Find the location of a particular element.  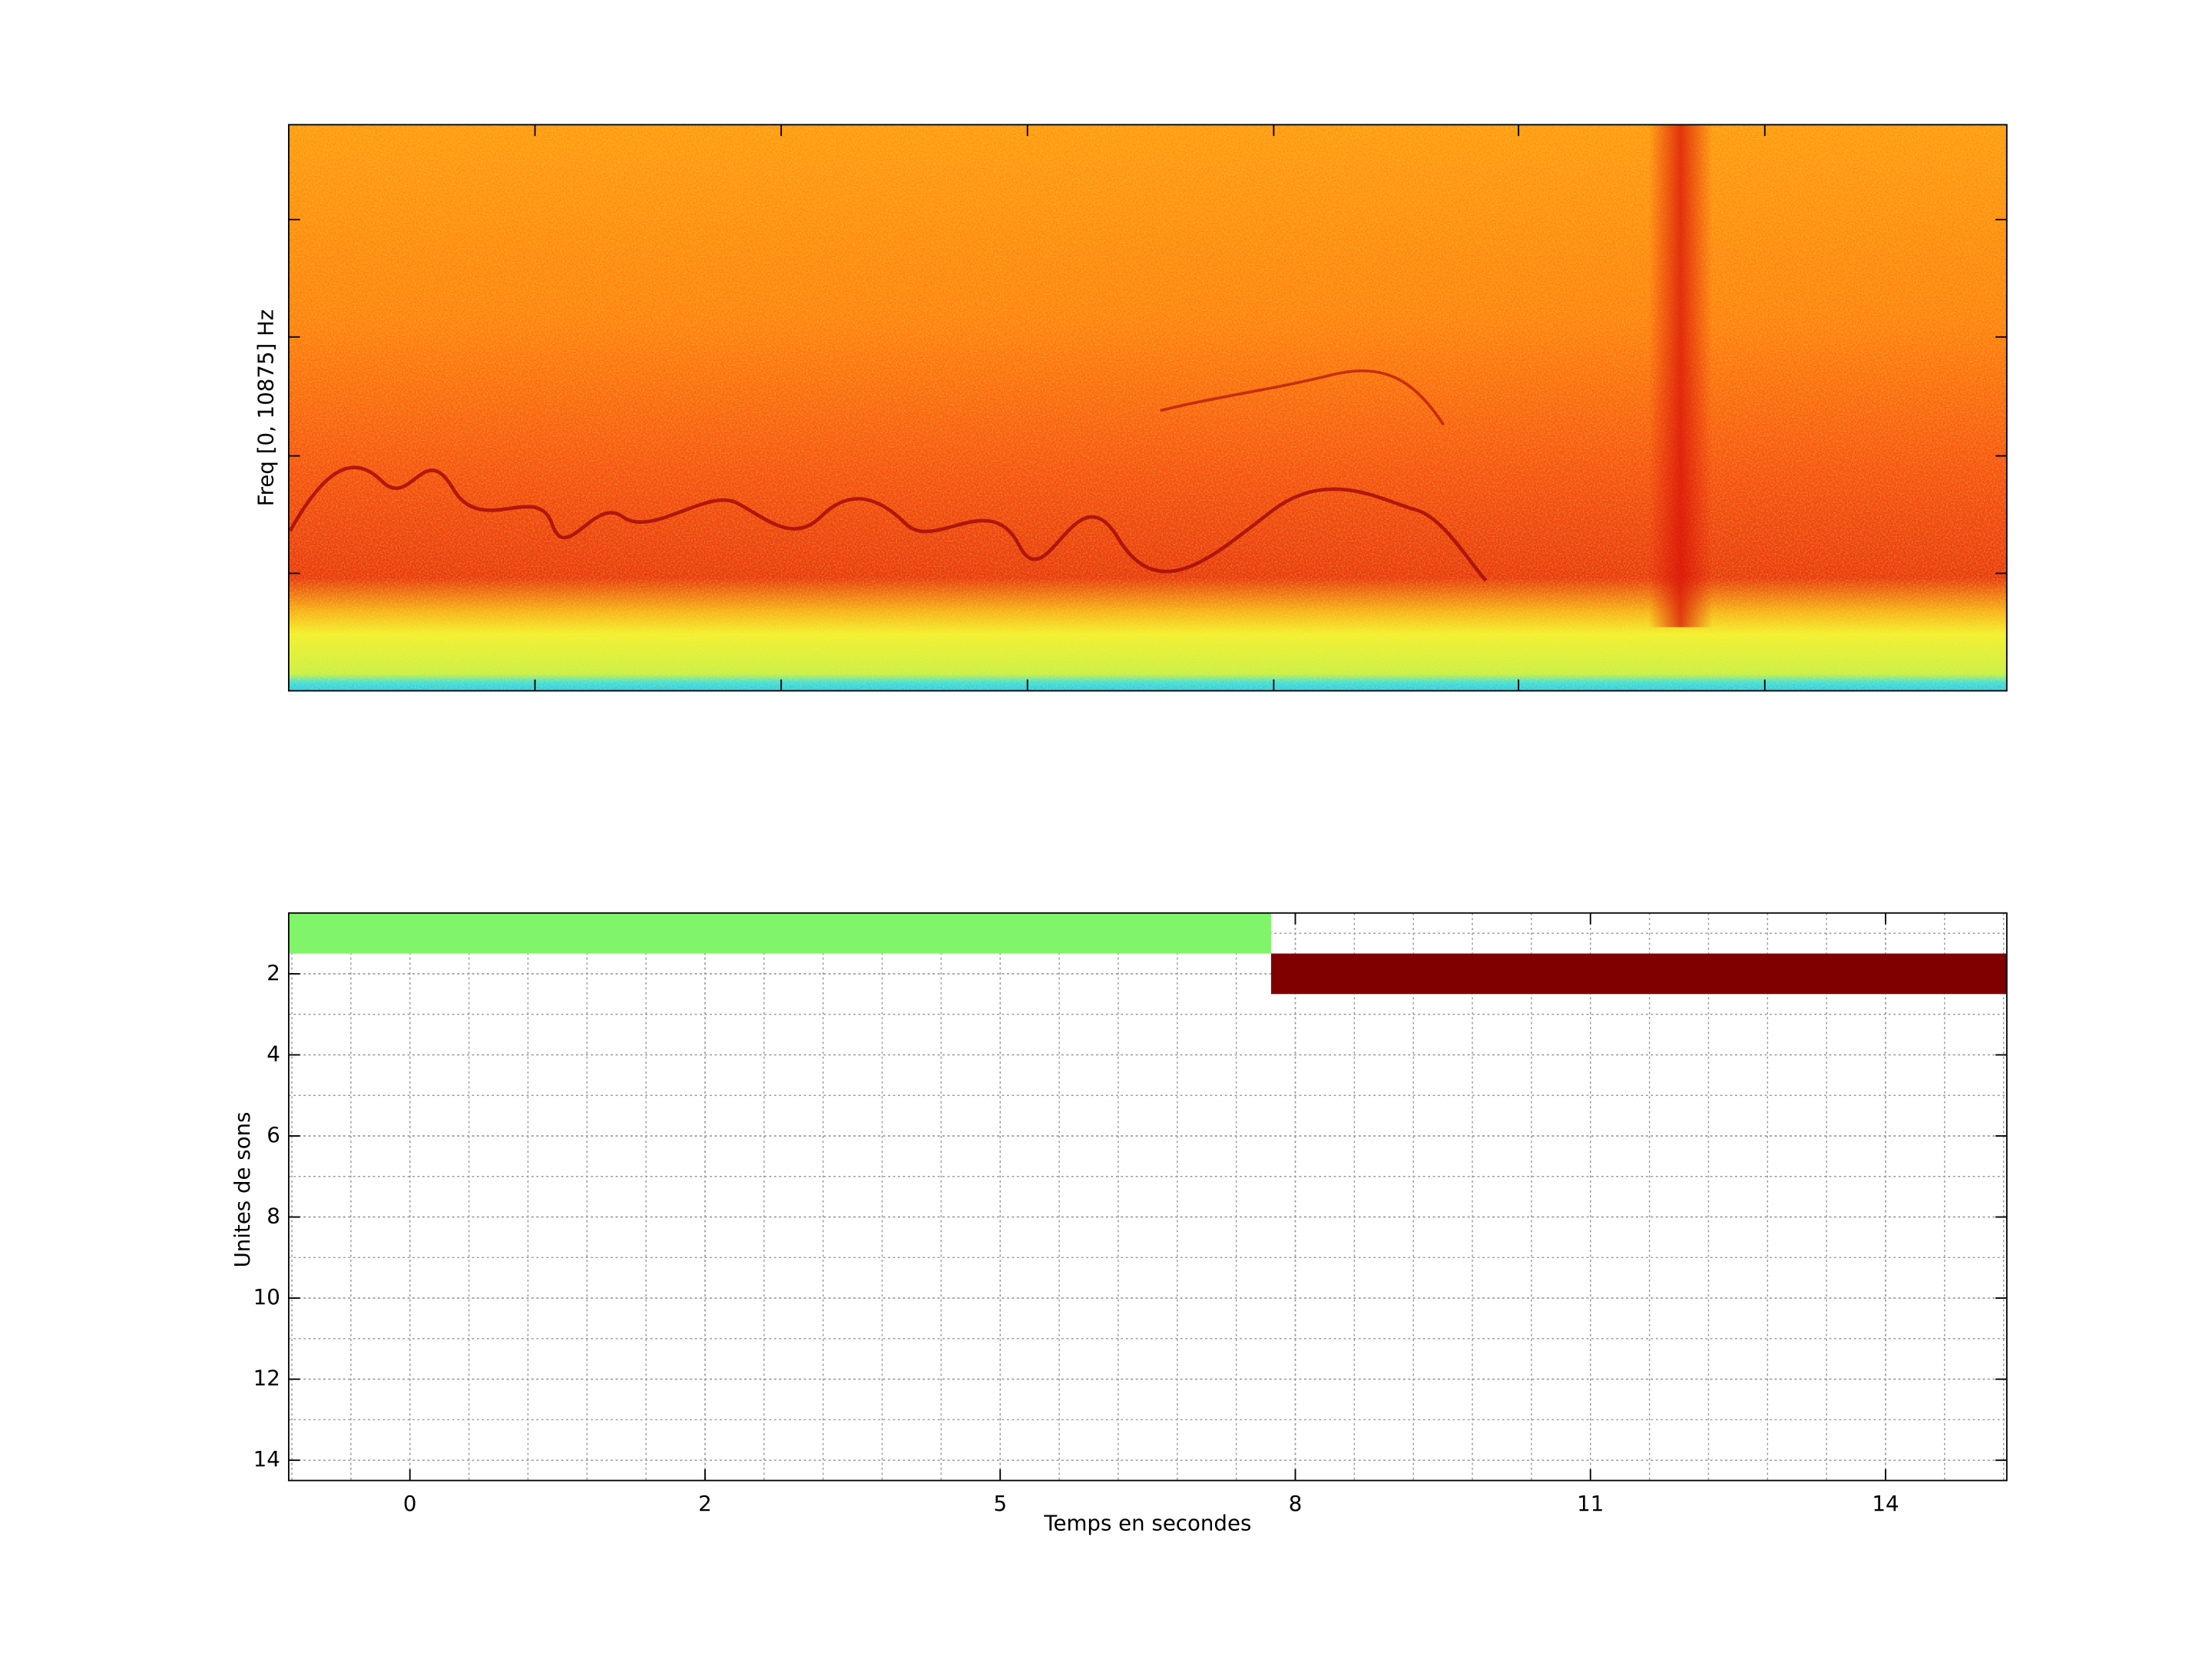

y-tick-label: 4 is located at coordinates (273, 1053).